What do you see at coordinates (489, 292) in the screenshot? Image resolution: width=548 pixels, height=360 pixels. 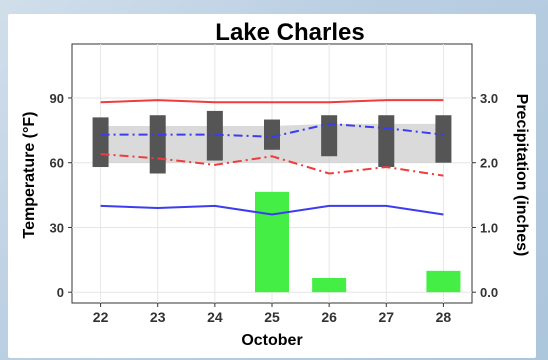 I see `y-tick-label-right: 0.0` at bounding box center [489, 292].